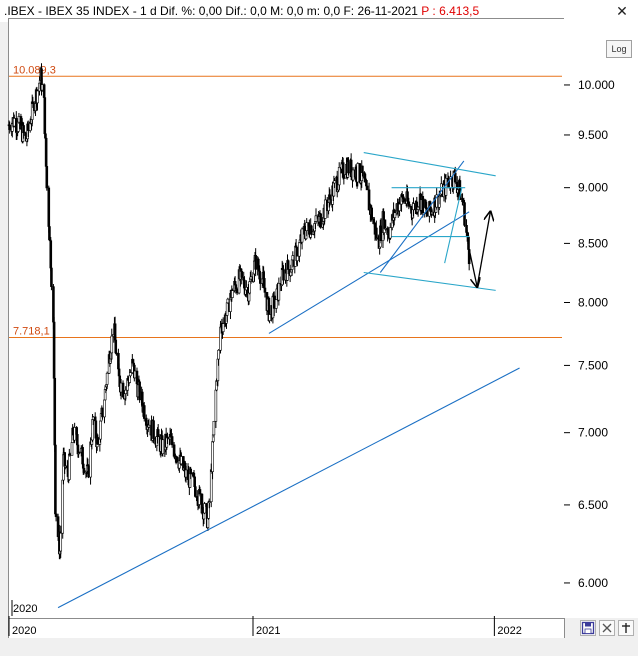 The image size is (638, 656). What do you see at coordinates (619, 49) in the screenshot?
I see `log-scale-button: Log` at bounding box center [619, 49].